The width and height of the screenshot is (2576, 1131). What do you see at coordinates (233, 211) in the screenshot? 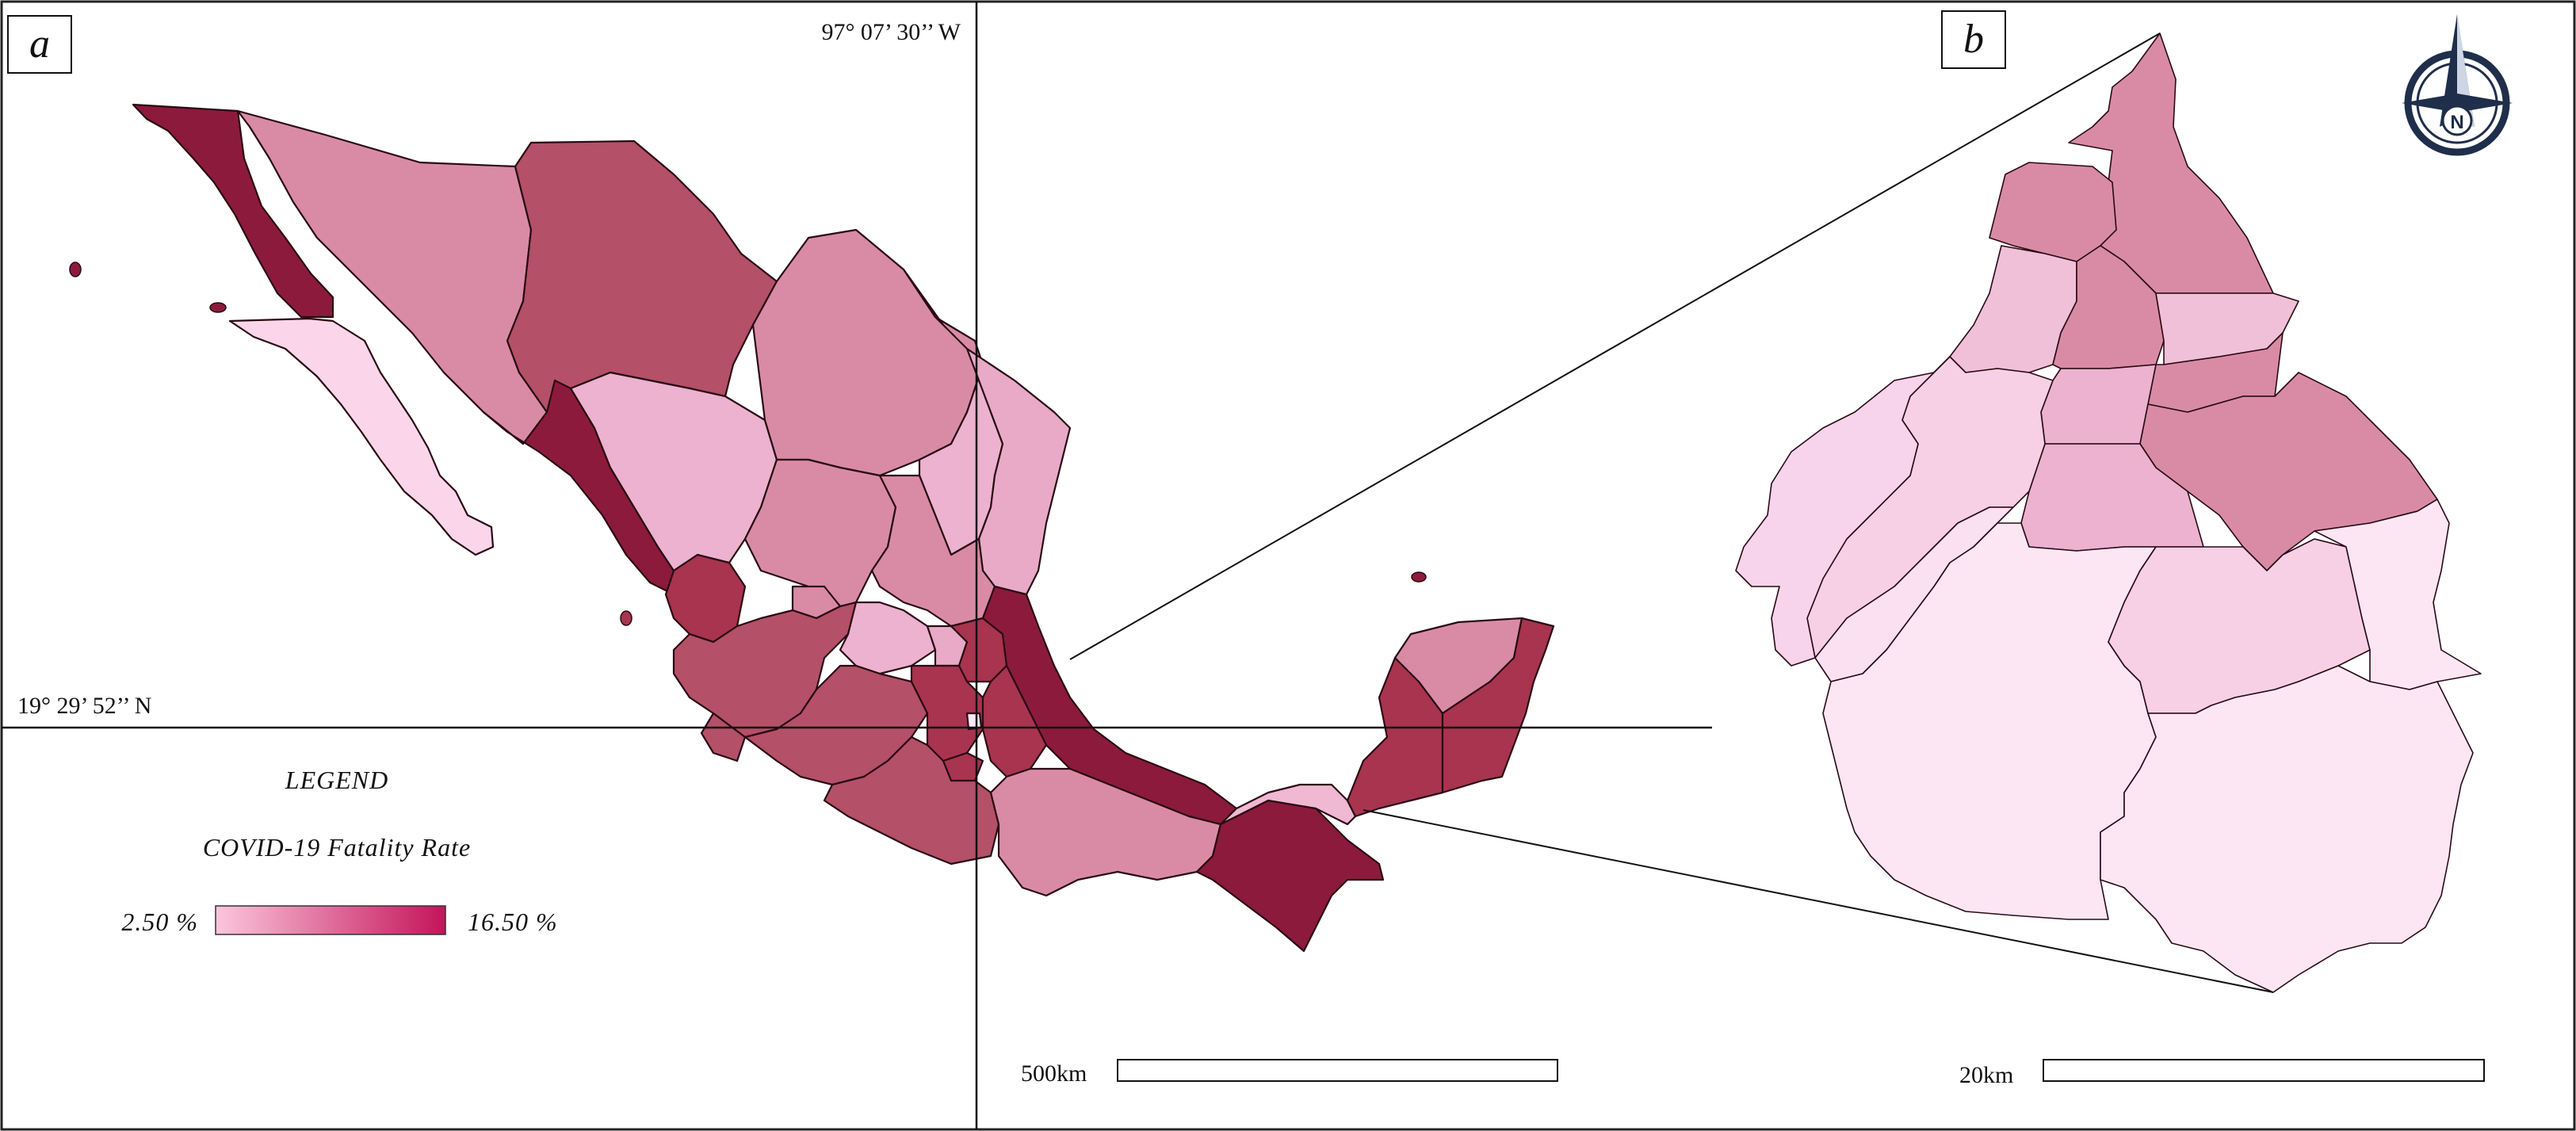
I see `state-baja-california` at bounding box center [233, 211].